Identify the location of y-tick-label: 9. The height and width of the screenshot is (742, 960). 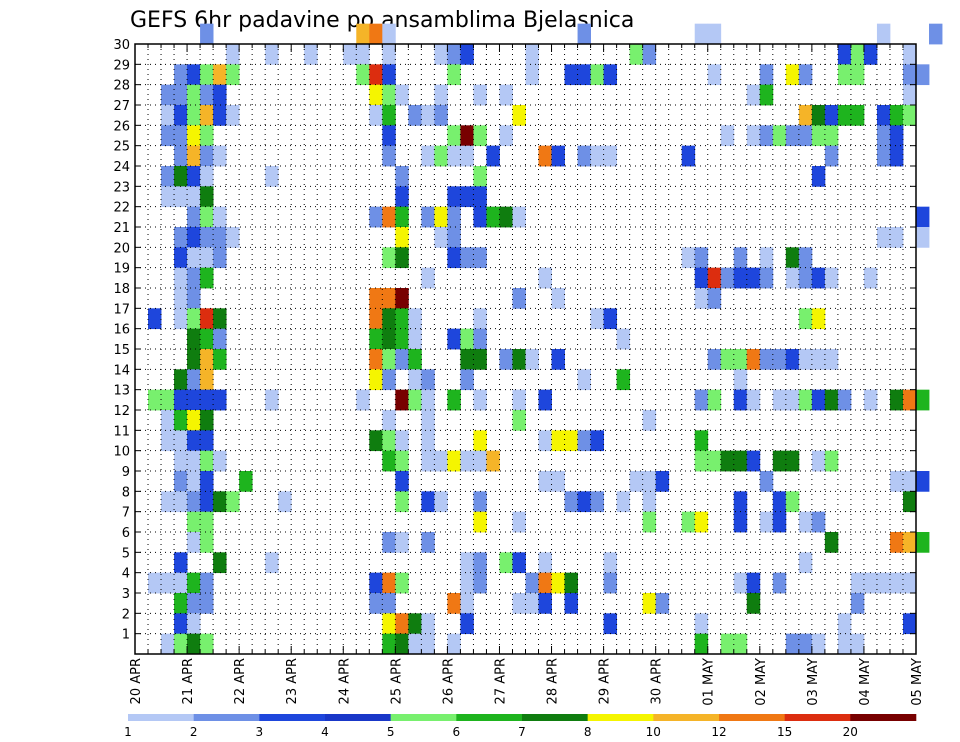
(126, 472).